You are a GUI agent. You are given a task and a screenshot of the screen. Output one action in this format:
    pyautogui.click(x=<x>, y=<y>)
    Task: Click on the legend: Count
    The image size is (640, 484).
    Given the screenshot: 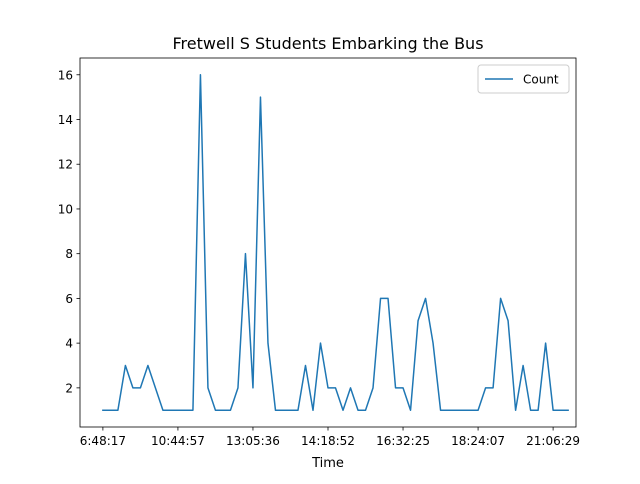 What is the action you would take?
    pyautogui.click(x=523, y=79)
    